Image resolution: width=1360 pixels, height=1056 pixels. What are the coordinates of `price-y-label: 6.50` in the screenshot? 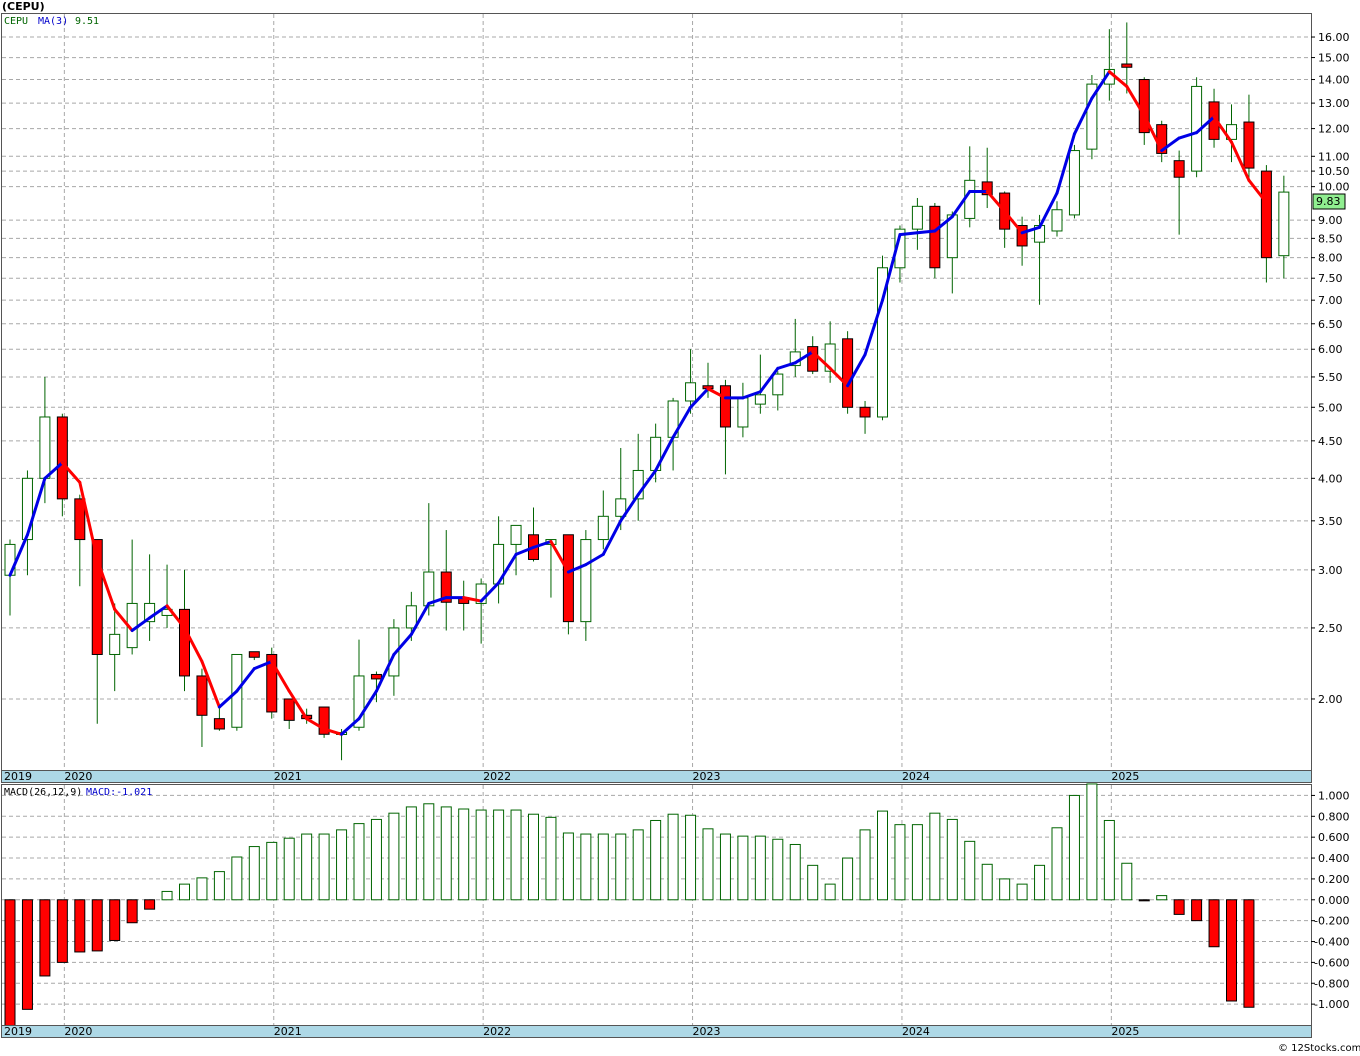 It's located at (1330, 324).